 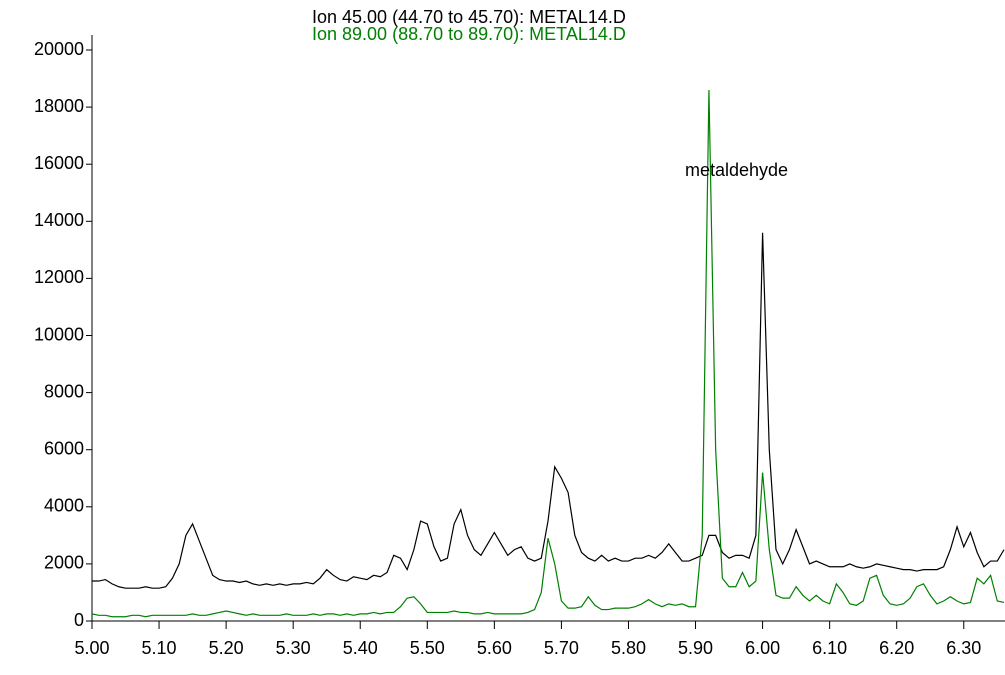 I want to click on y-tick-label: 12000, so click(x=59, y=277).